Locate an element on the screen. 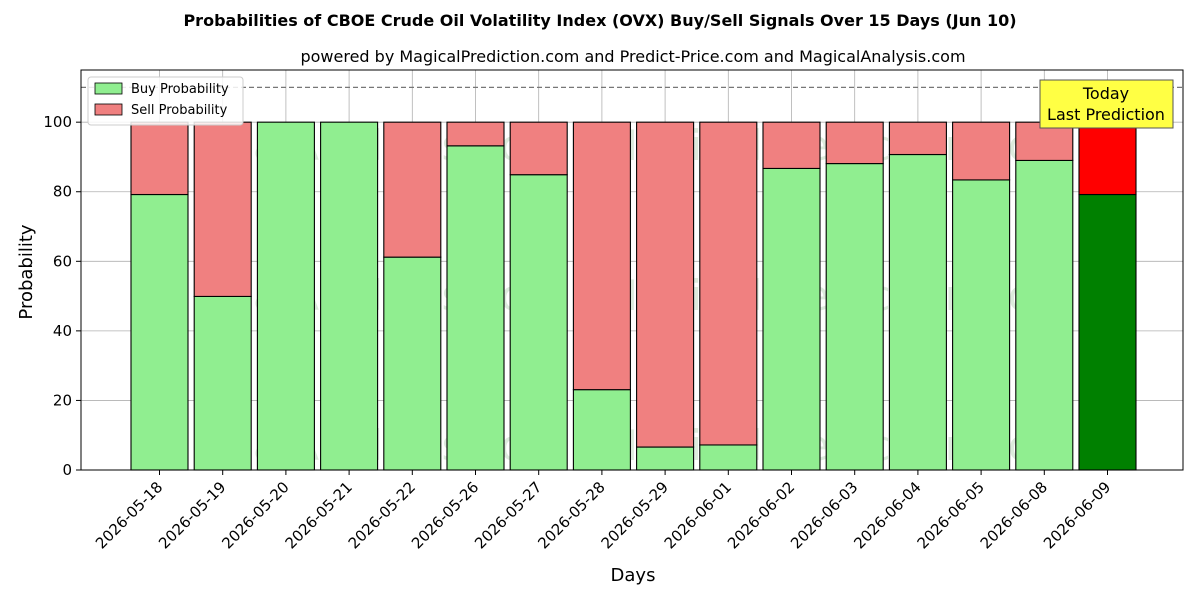 This screenshot has width=1200, height=600. annotation-line1: Today is located at coordinates (1105, 93).